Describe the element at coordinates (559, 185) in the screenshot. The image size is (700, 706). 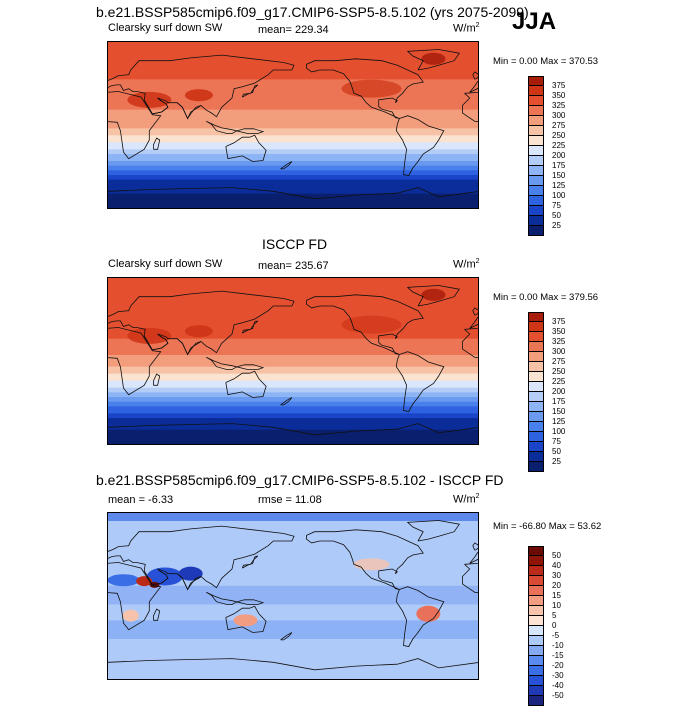
I see `colorbar-tick-label: 125` at that location.